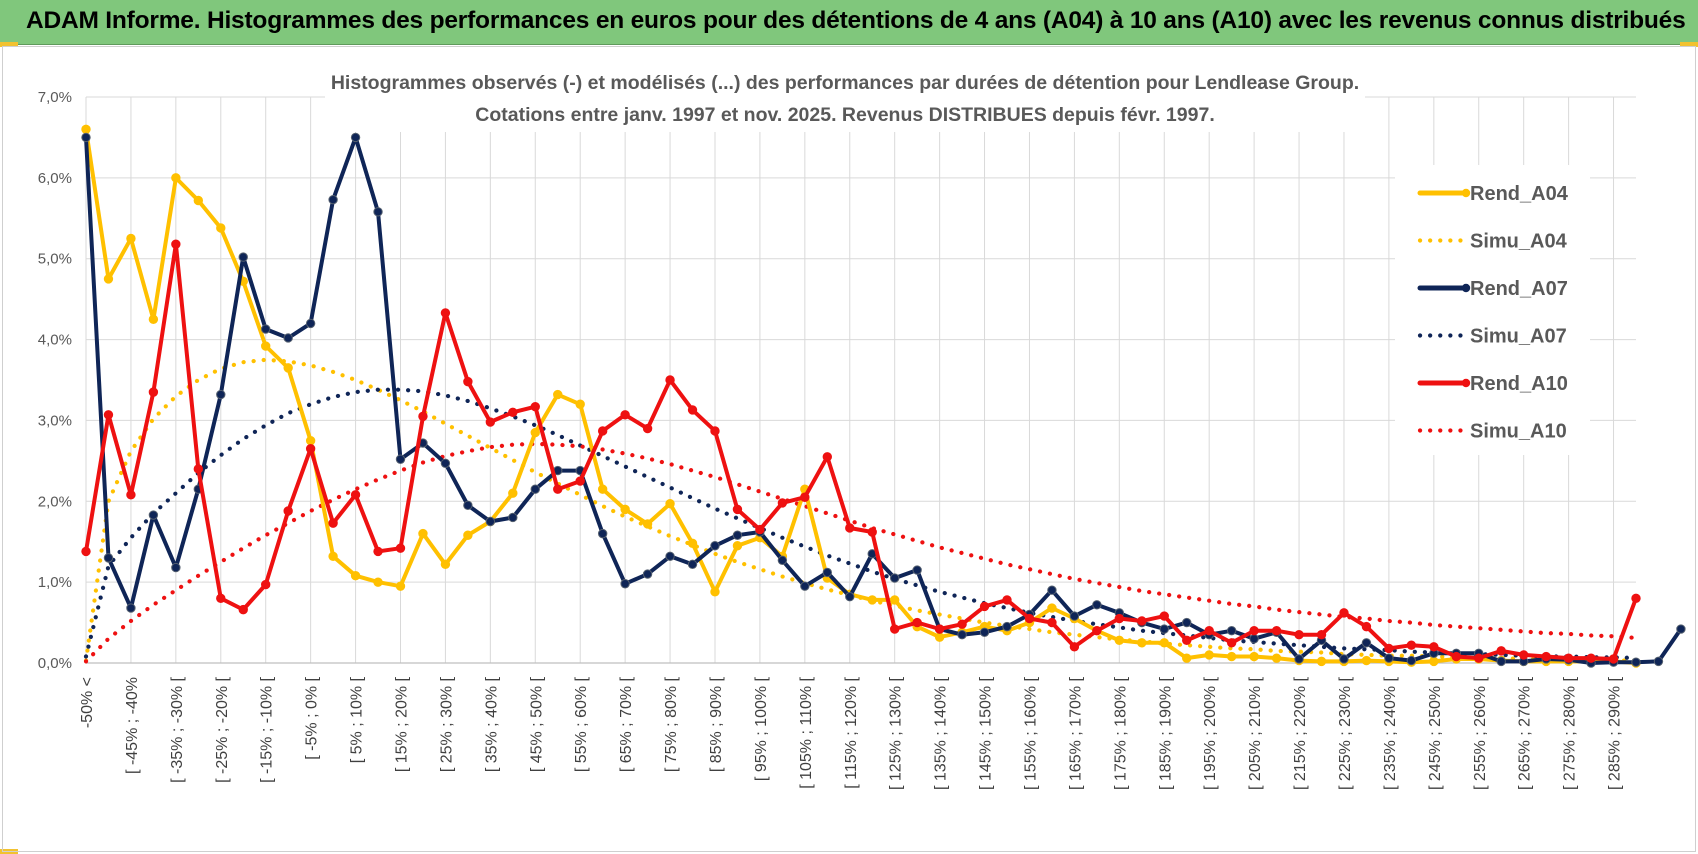 This screenshot has height=854, width=1698. I want to click on x-tick-label: [ 135% ; 140% [, so click(941, 733).